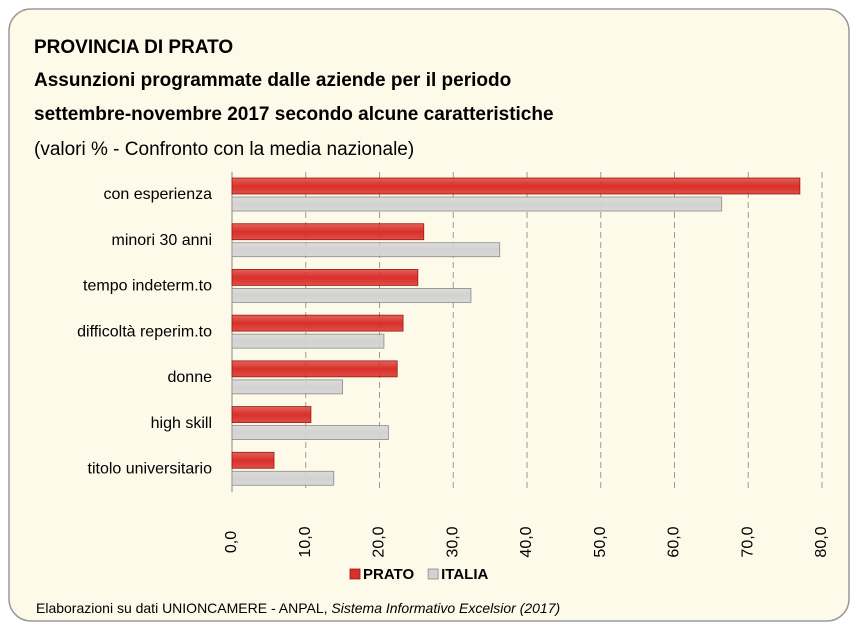 This screenshot has width=858, height=628. Describe the element at coordinates (464, 574) in the screenshot. I see `legend-label: ITALIA` at that location.